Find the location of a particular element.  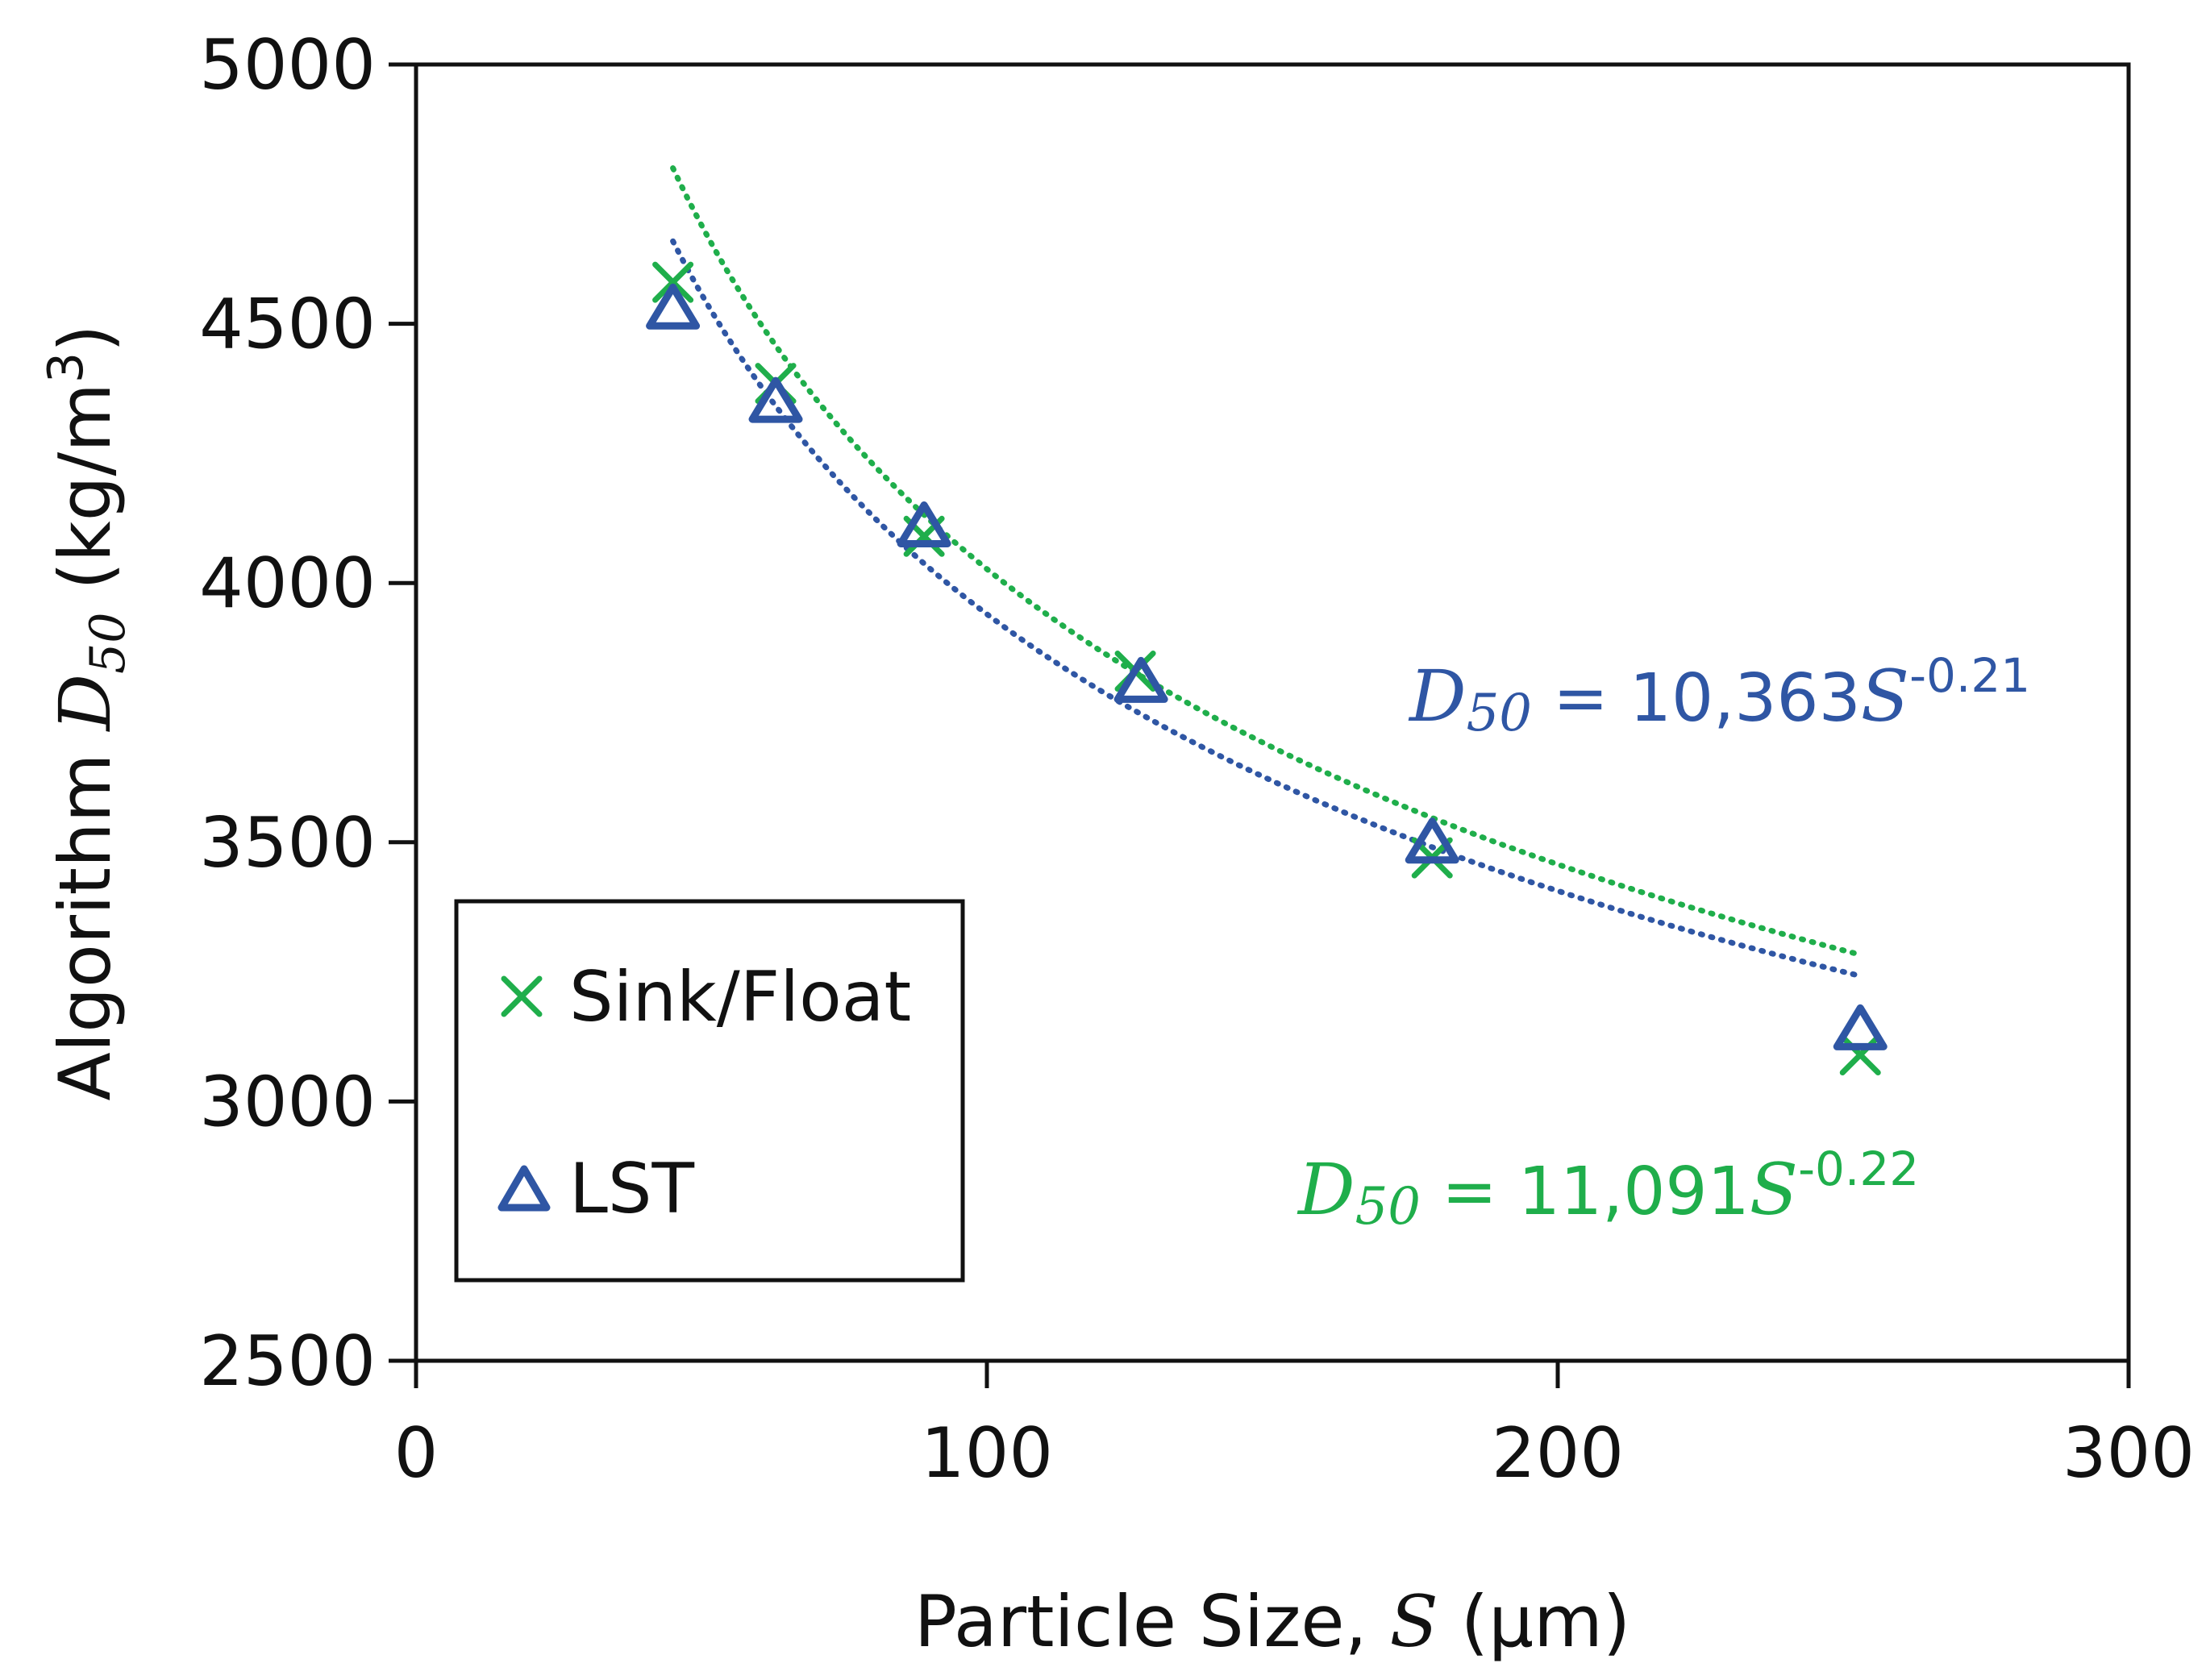

legend-label-lst: LST is located at coordinates (632, 1189).